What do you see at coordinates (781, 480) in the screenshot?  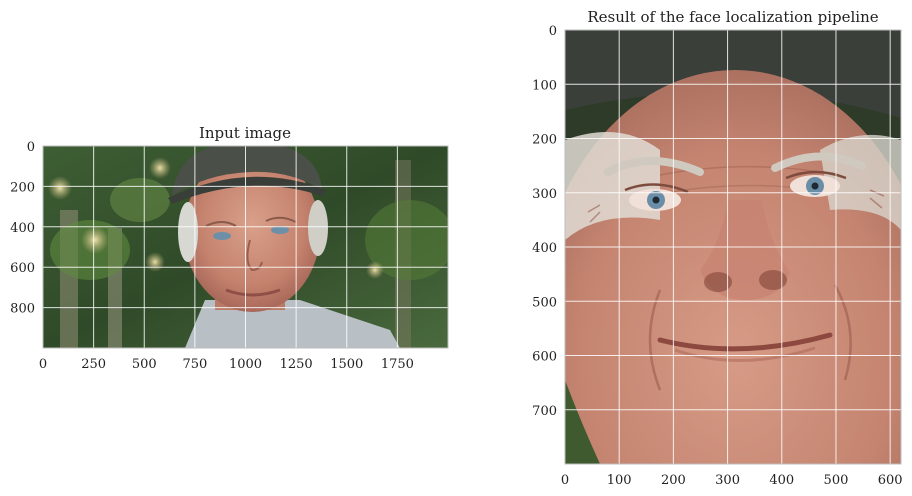 I see `result-image-x-tick-label: 400` at bounding box center [781, 480].